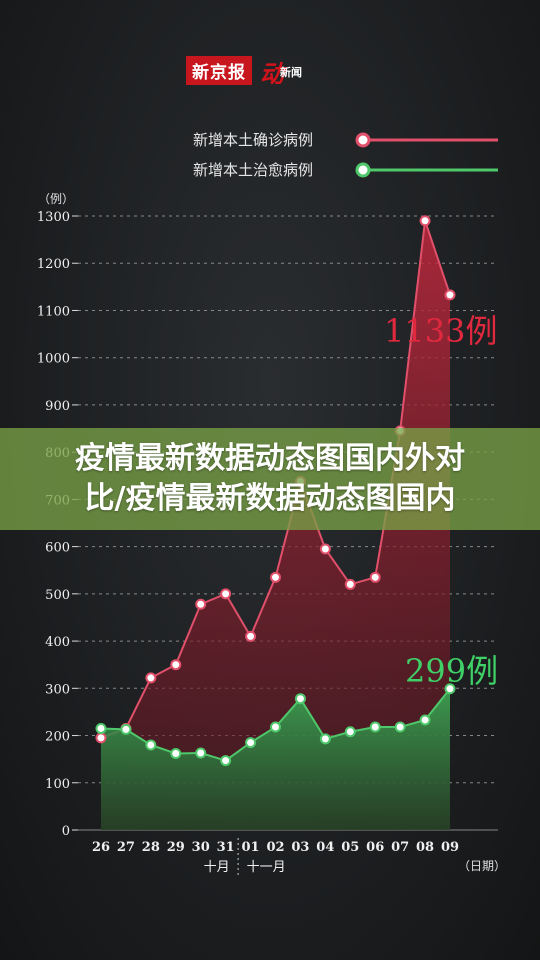 The height and width of the screenshot is (960, 540). Describe the element at coordinates (363, 170) in the screenshot. I see `legend-marker-cured` at that location.